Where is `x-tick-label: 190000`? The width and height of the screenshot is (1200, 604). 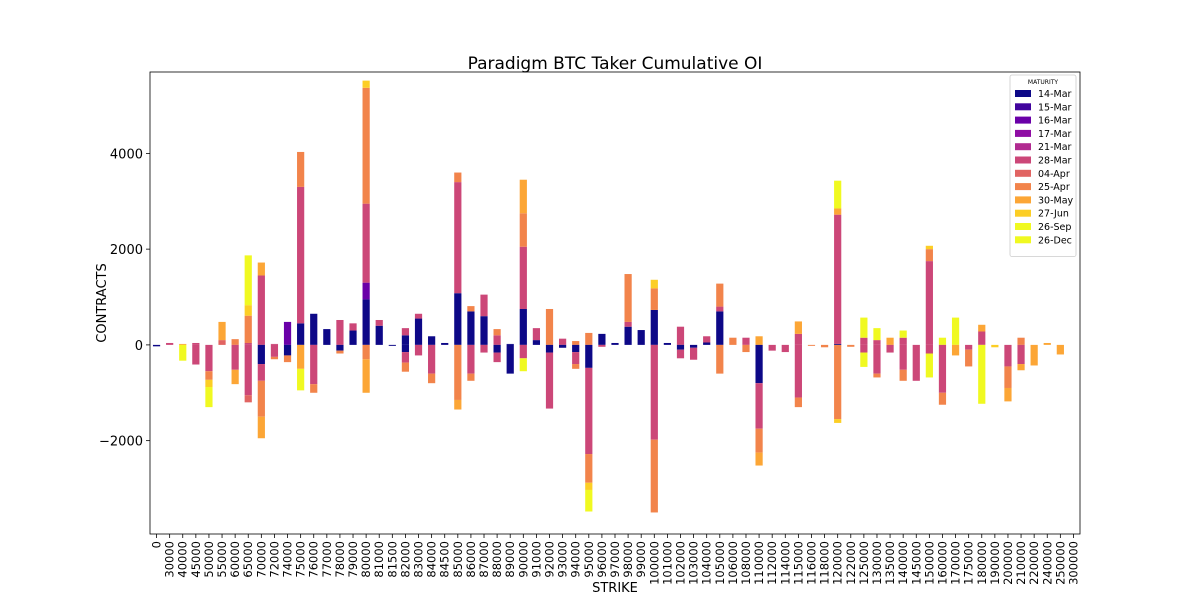 x-tick-label: 190000 is located at coordinates (995, 563).